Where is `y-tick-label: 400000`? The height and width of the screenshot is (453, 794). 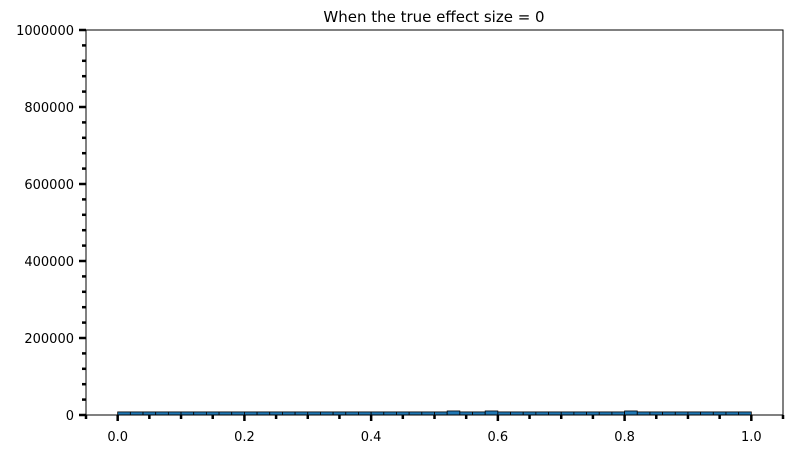
y-tick-label: 400000 is located at coordinates (49, 262).